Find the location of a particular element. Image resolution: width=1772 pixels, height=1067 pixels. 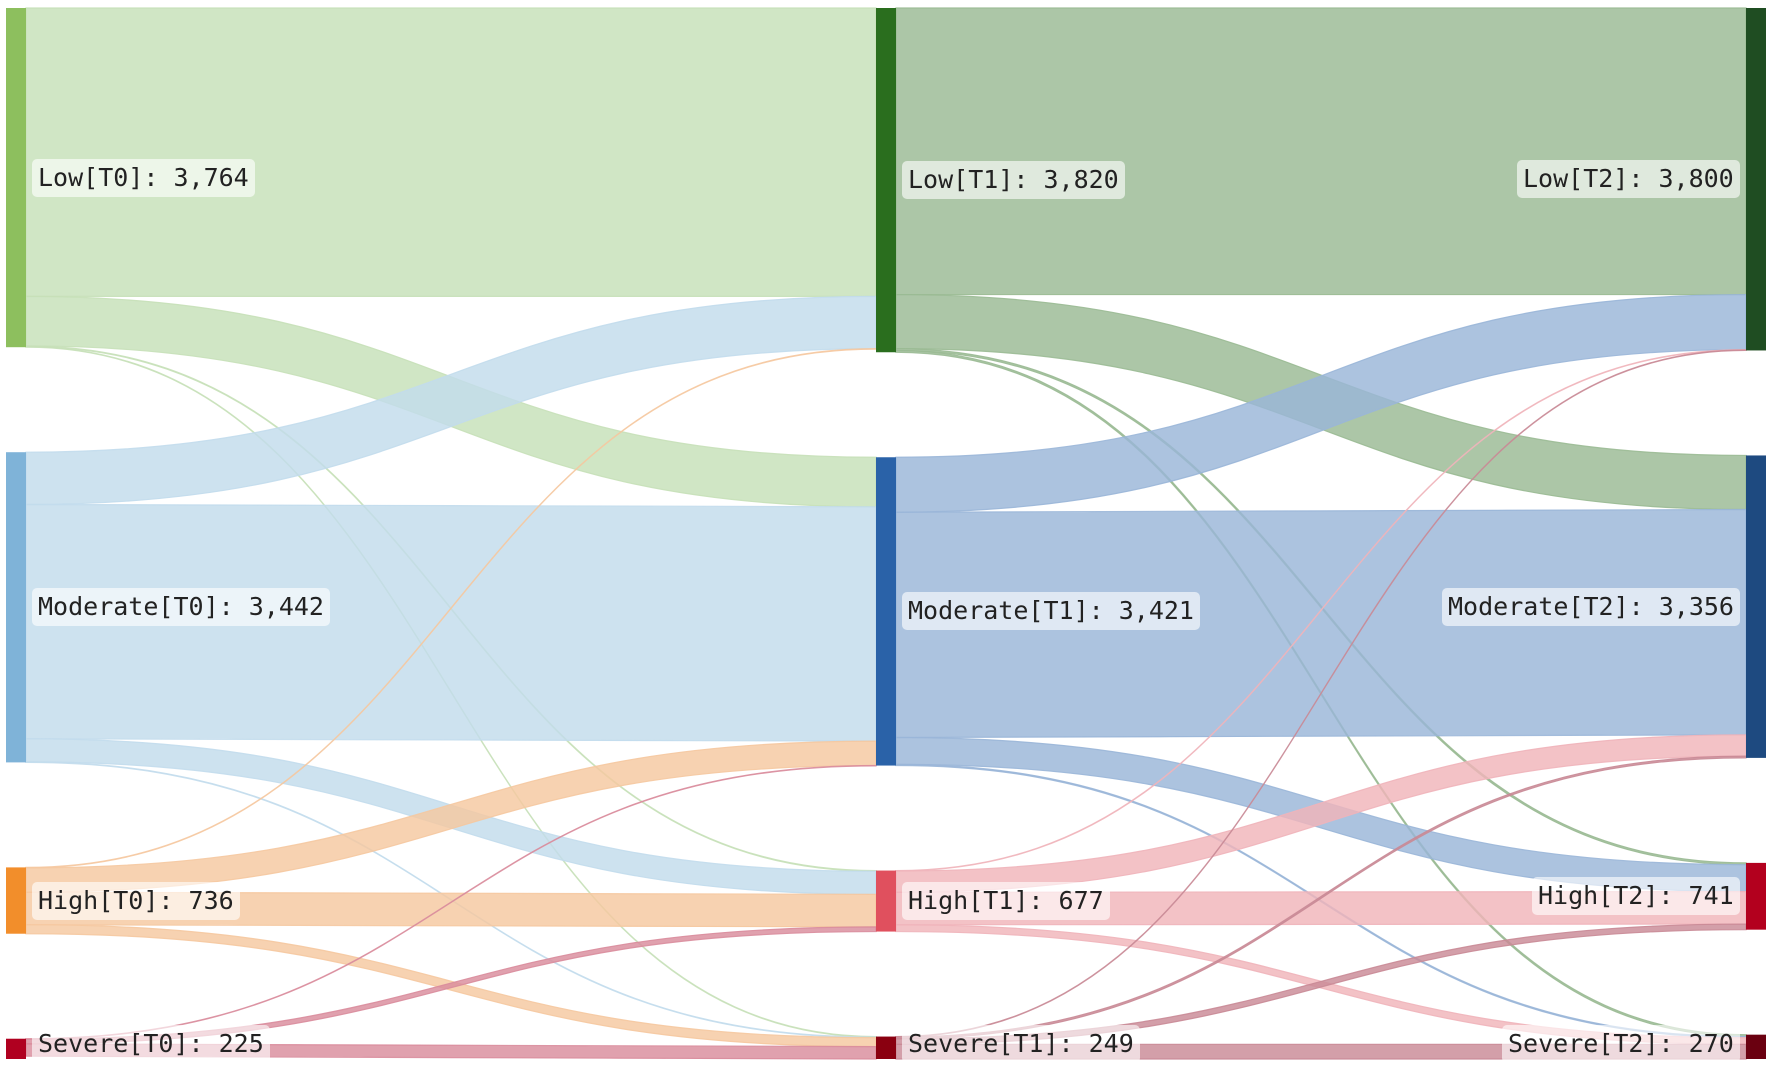

node-label-sev_t0: Severe[T0]: 225 is located at coordinates (151, 1044).